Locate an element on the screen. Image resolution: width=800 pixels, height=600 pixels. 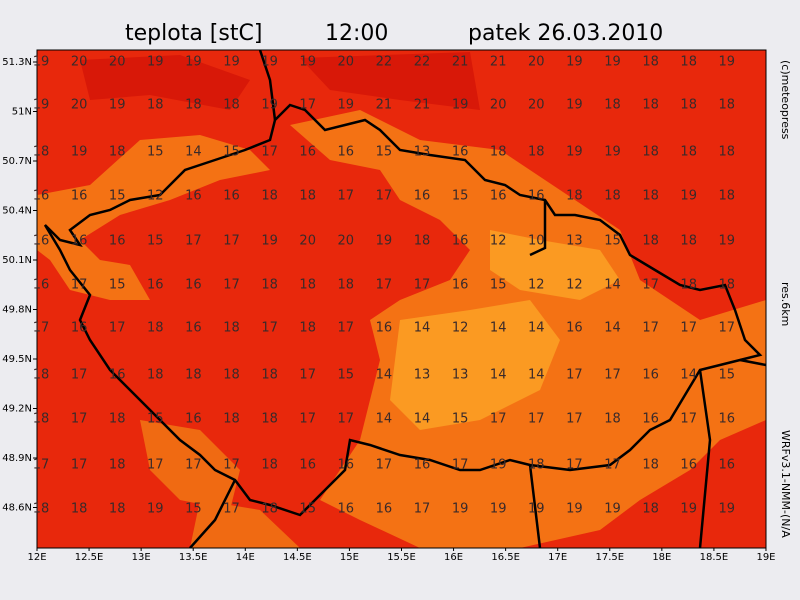
lon-label: 18.5E is located at coordinates (714, 557).